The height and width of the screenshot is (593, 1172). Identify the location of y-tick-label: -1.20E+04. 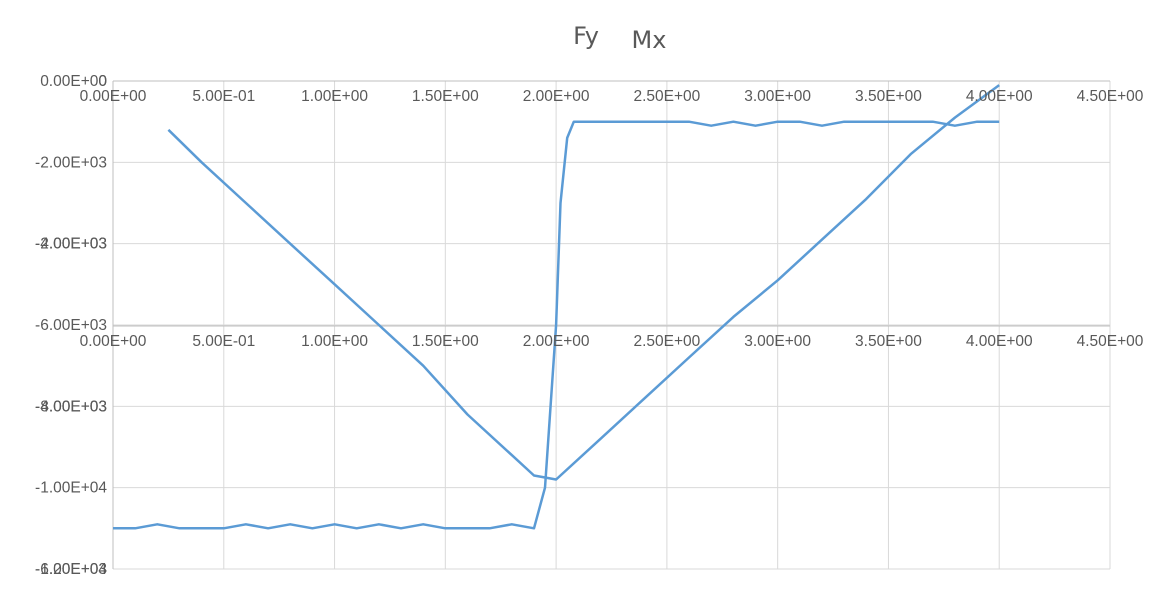
(71, 569).